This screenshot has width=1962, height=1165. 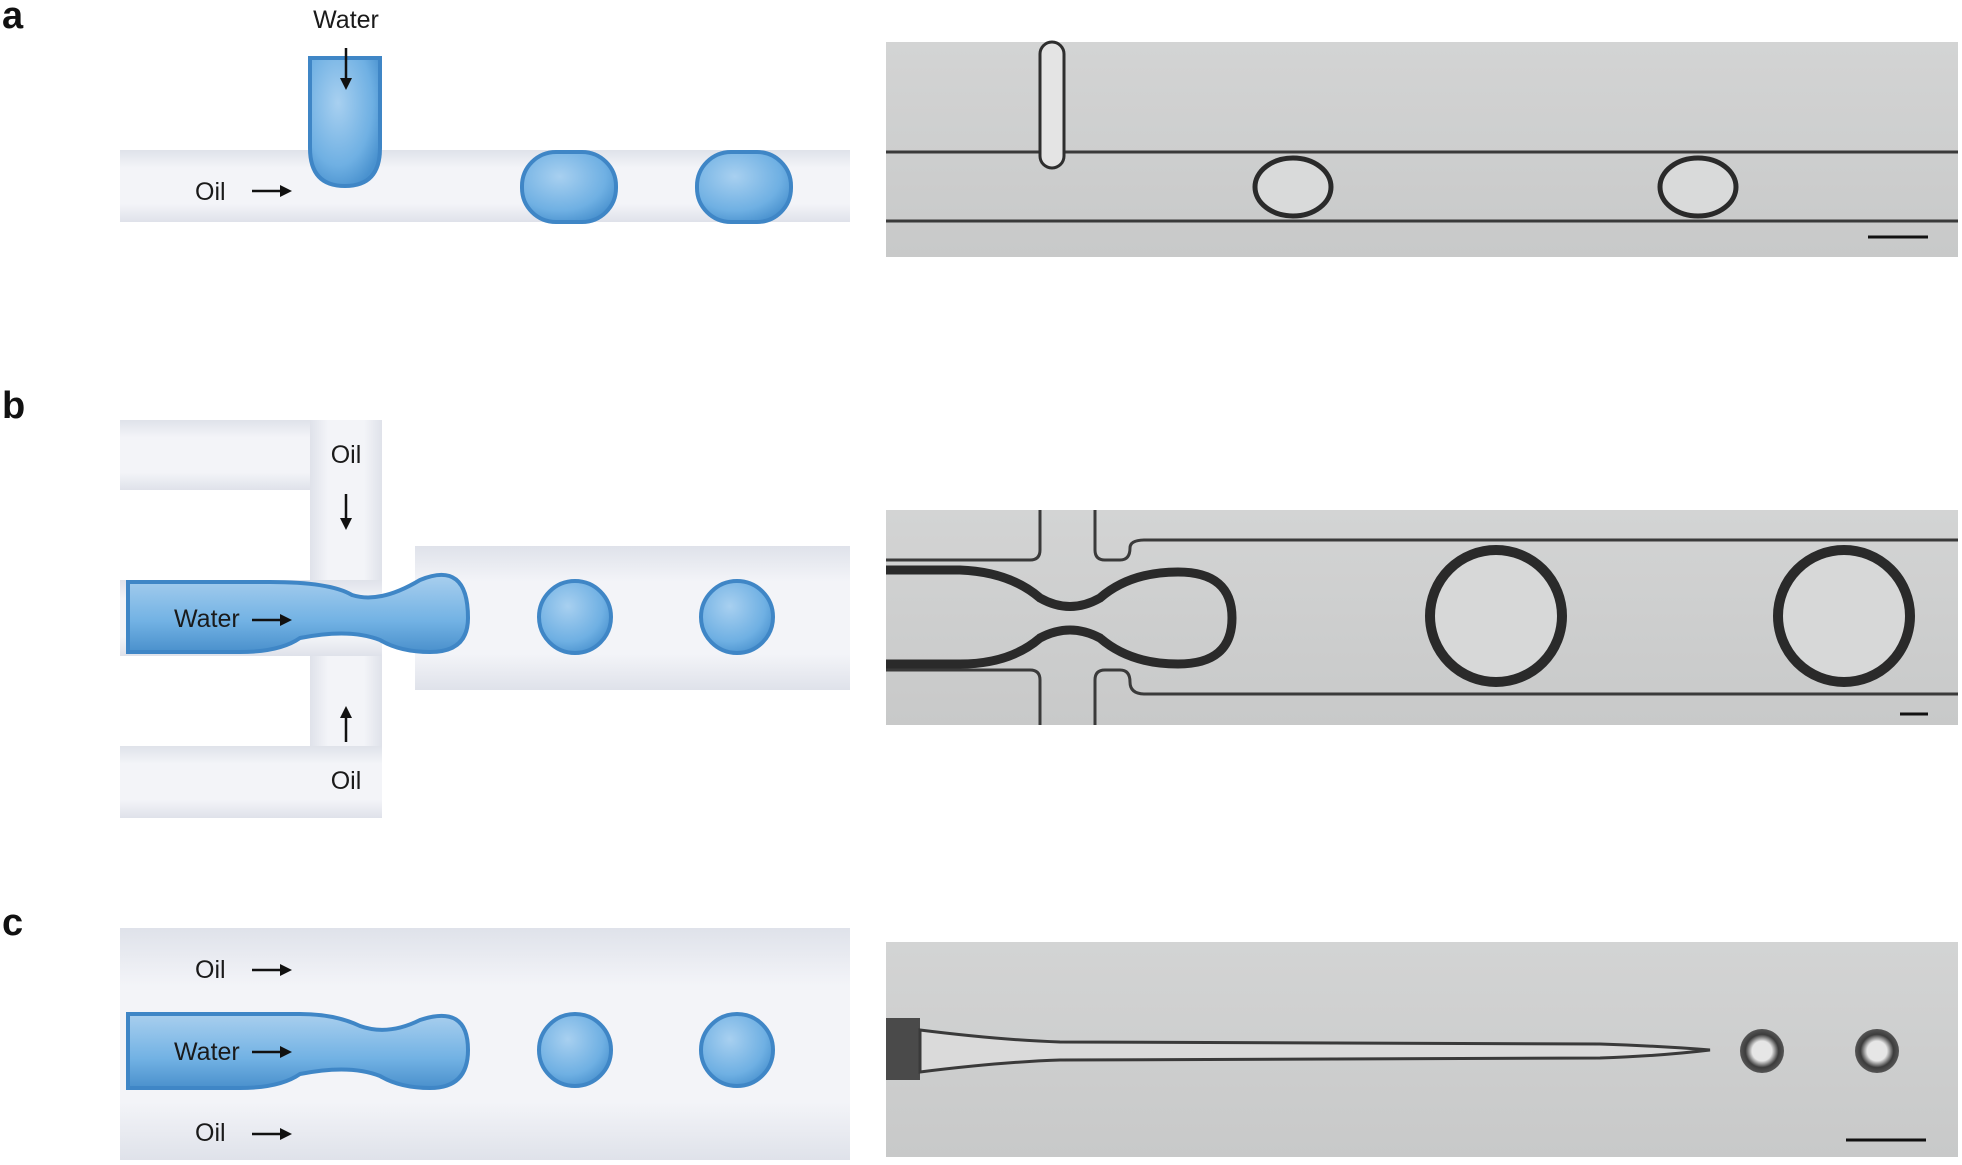 I want to click on panel-a-schematic: Water Oil, so click(x=485, y=115).